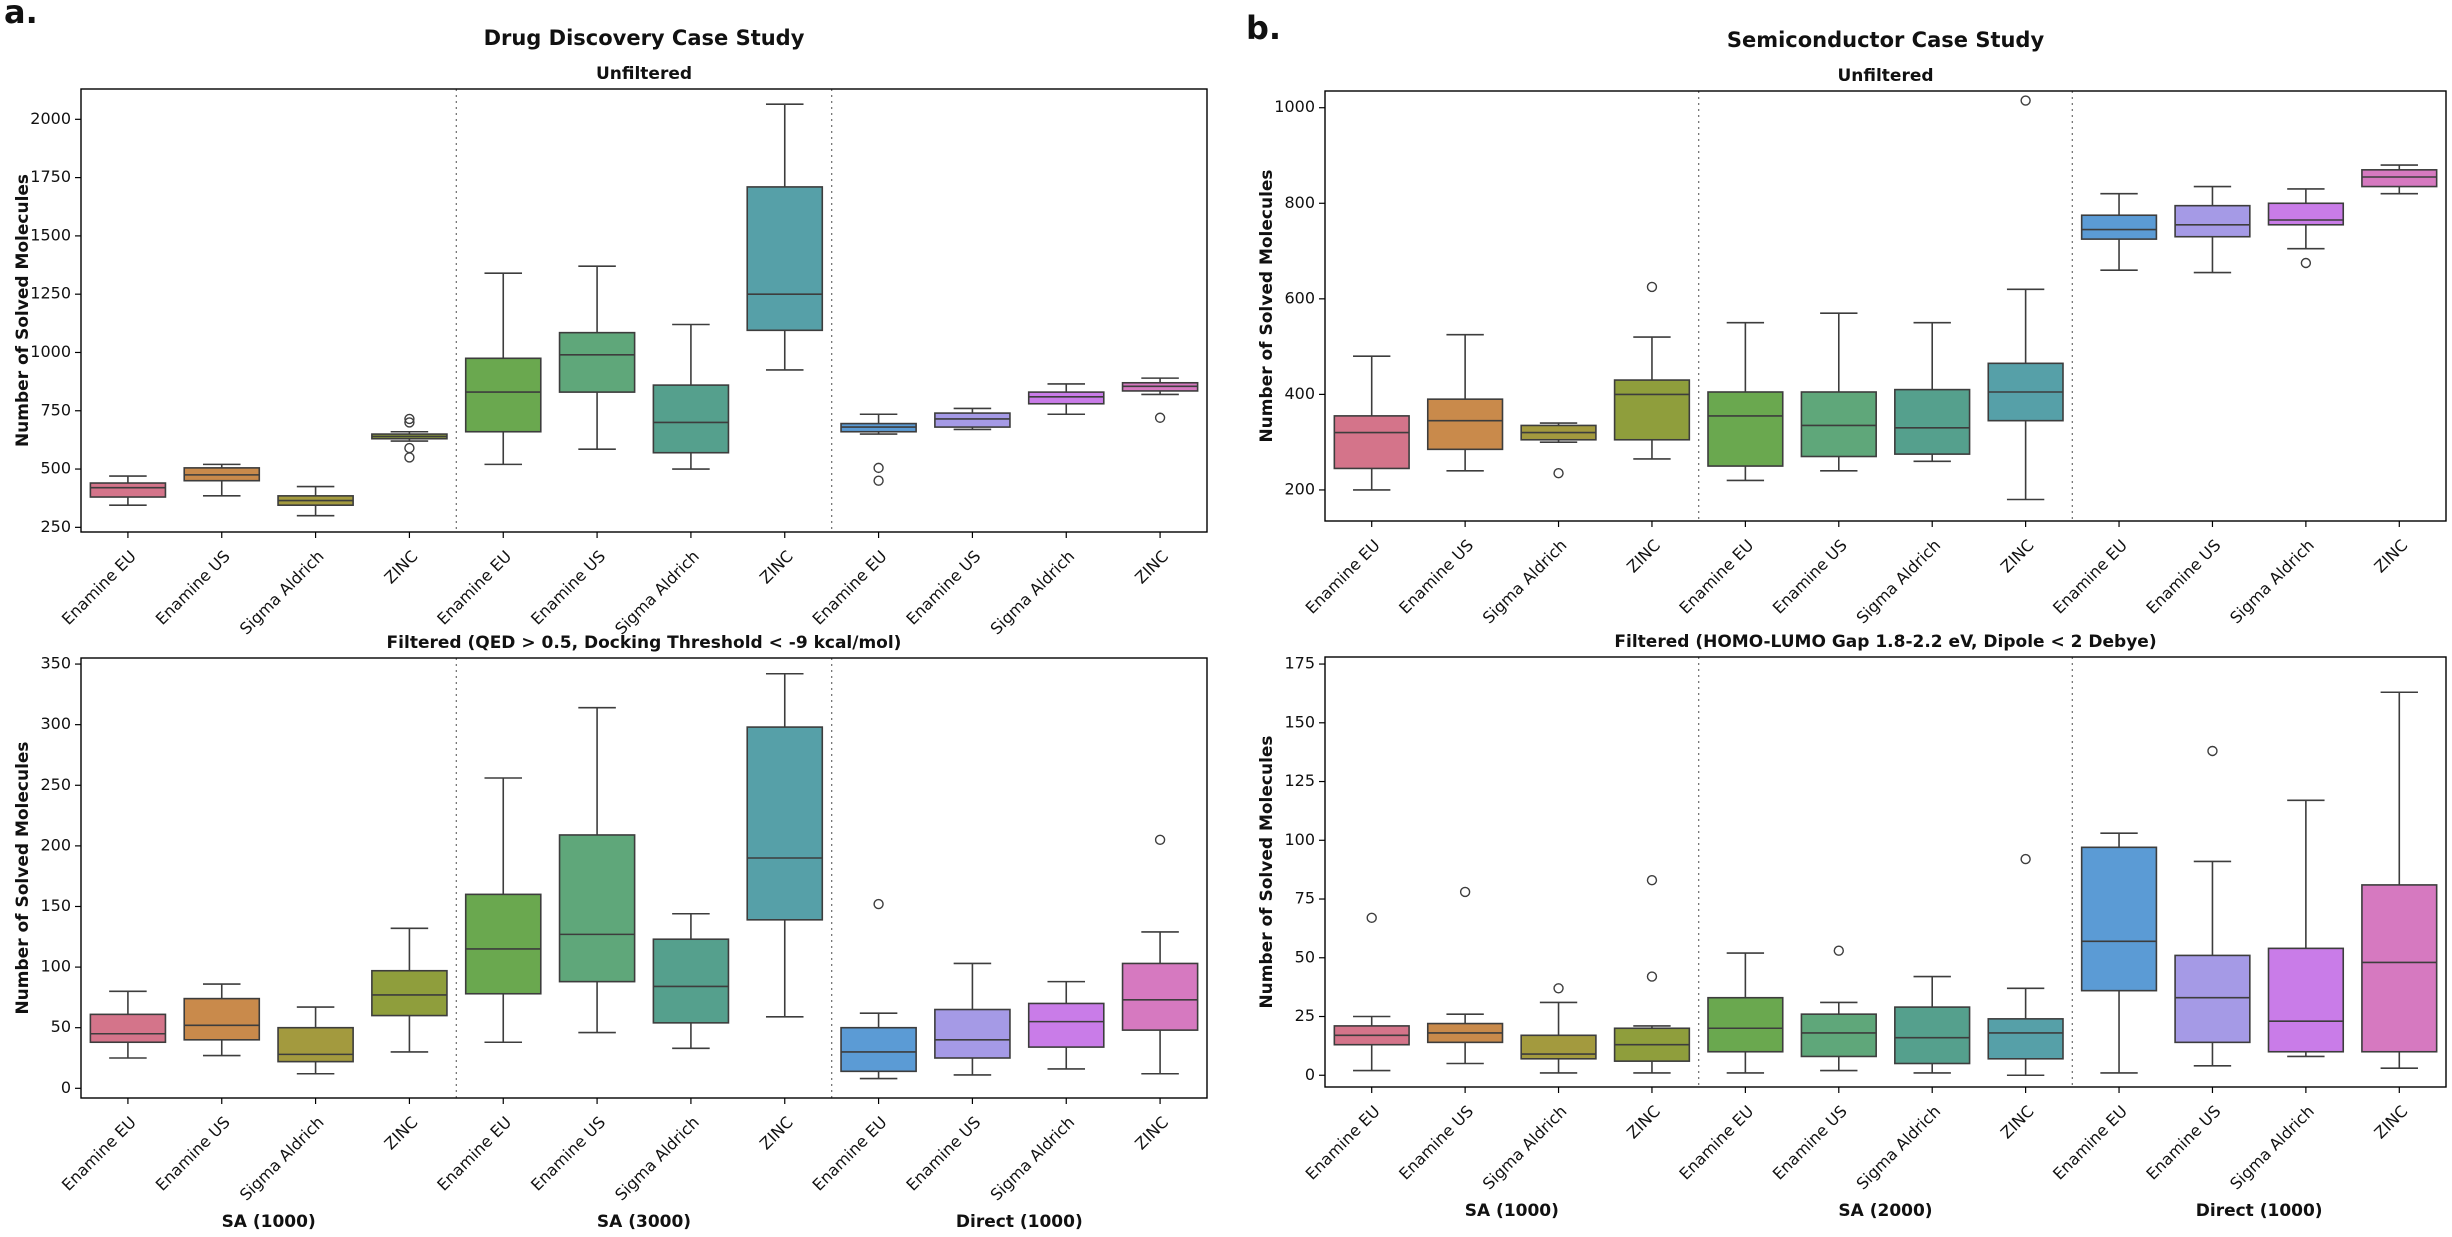 This screenshot has height=1237, width=2452. What do you see at coordinates (1263, 28) in the screenshot?
I see `panel-label: b.` at bounding box center [1263, 28].